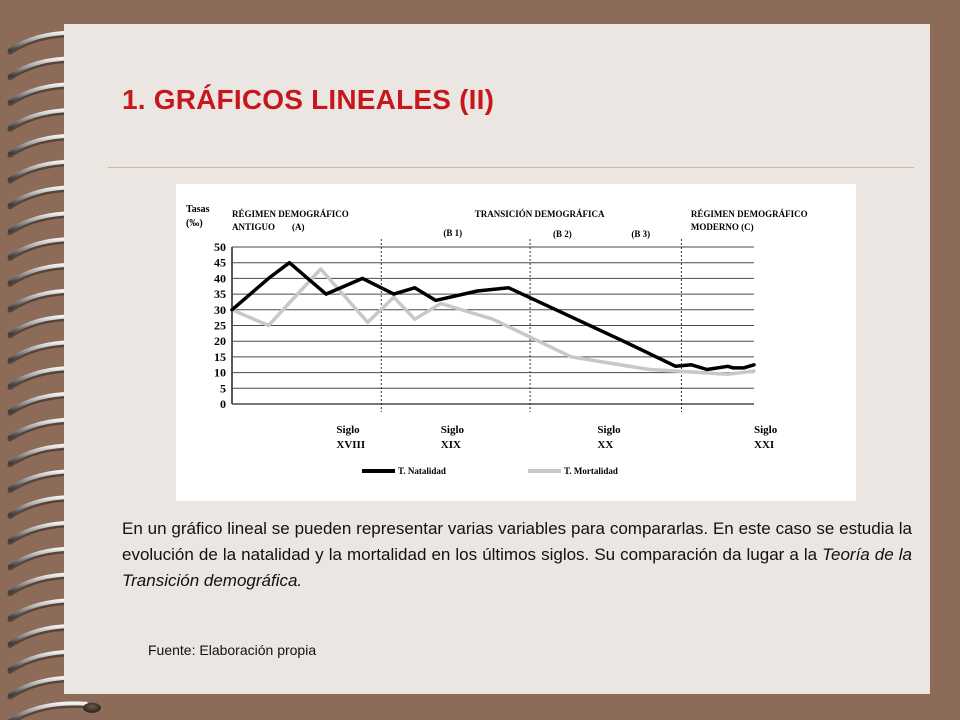  Describe the element at coordinates (493, 321) in the screenshot. I see `series-line-t-mortalidad` at that location.